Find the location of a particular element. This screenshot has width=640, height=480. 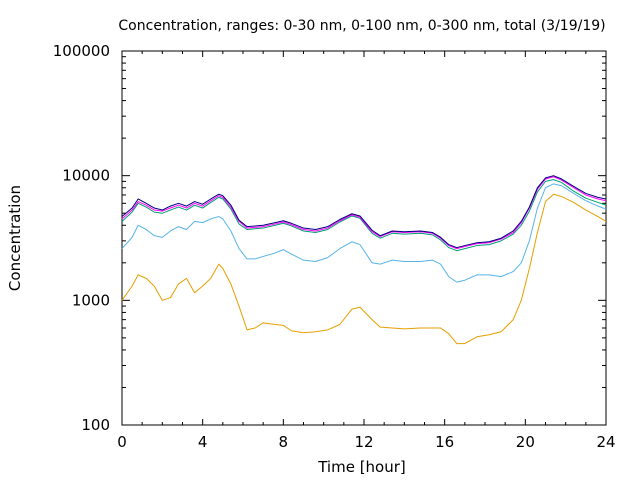

y-tick-label: 1000 is located at coordinates (91, 300).